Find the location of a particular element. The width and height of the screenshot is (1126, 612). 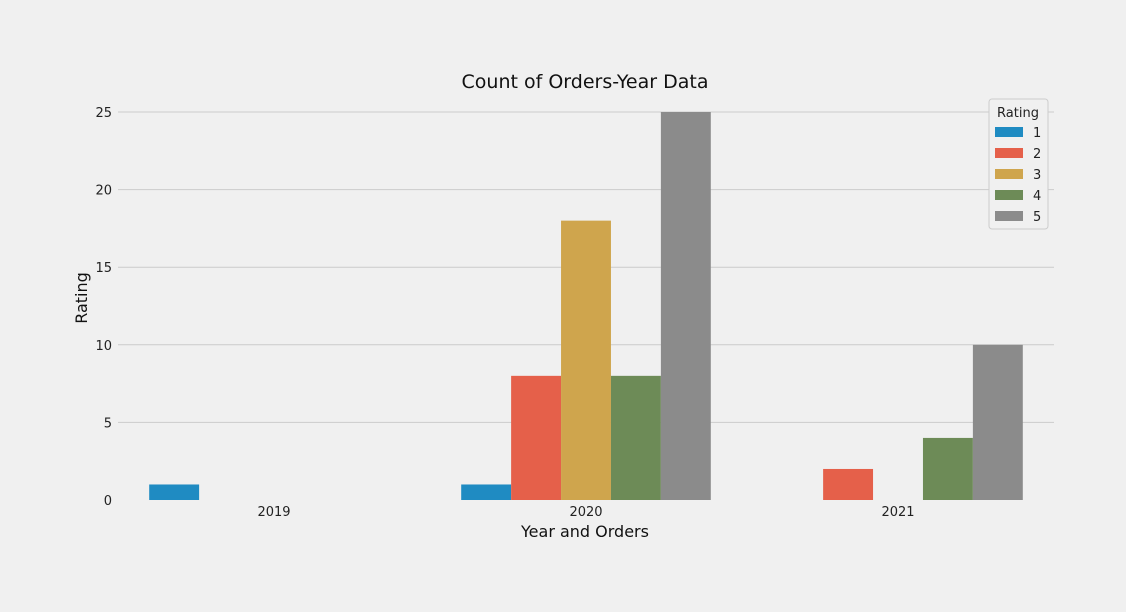

legend-items: 1 2 3 4 5 is located at coordinates (1018, 175).